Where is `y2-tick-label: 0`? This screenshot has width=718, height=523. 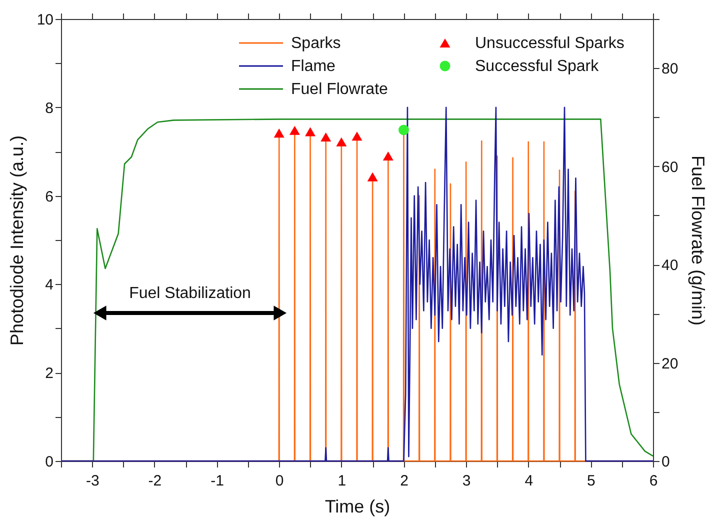 y2-tick-label: 0 is located at coordinates (666, 462).